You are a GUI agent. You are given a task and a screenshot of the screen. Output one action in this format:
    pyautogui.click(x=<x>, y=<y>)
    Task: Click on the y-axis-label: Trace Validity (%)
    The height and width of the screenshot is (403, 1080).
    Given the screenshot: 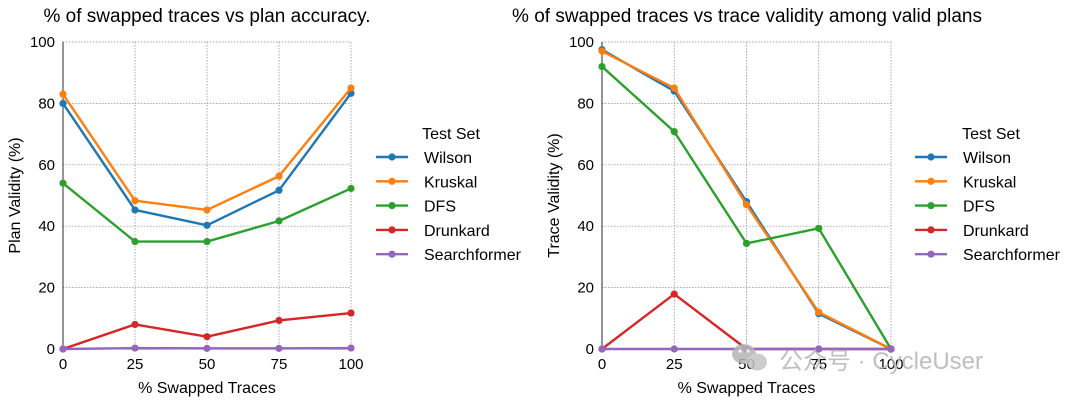 What is the action you would take?
    pyautogui.click(x=554, y=195)
    